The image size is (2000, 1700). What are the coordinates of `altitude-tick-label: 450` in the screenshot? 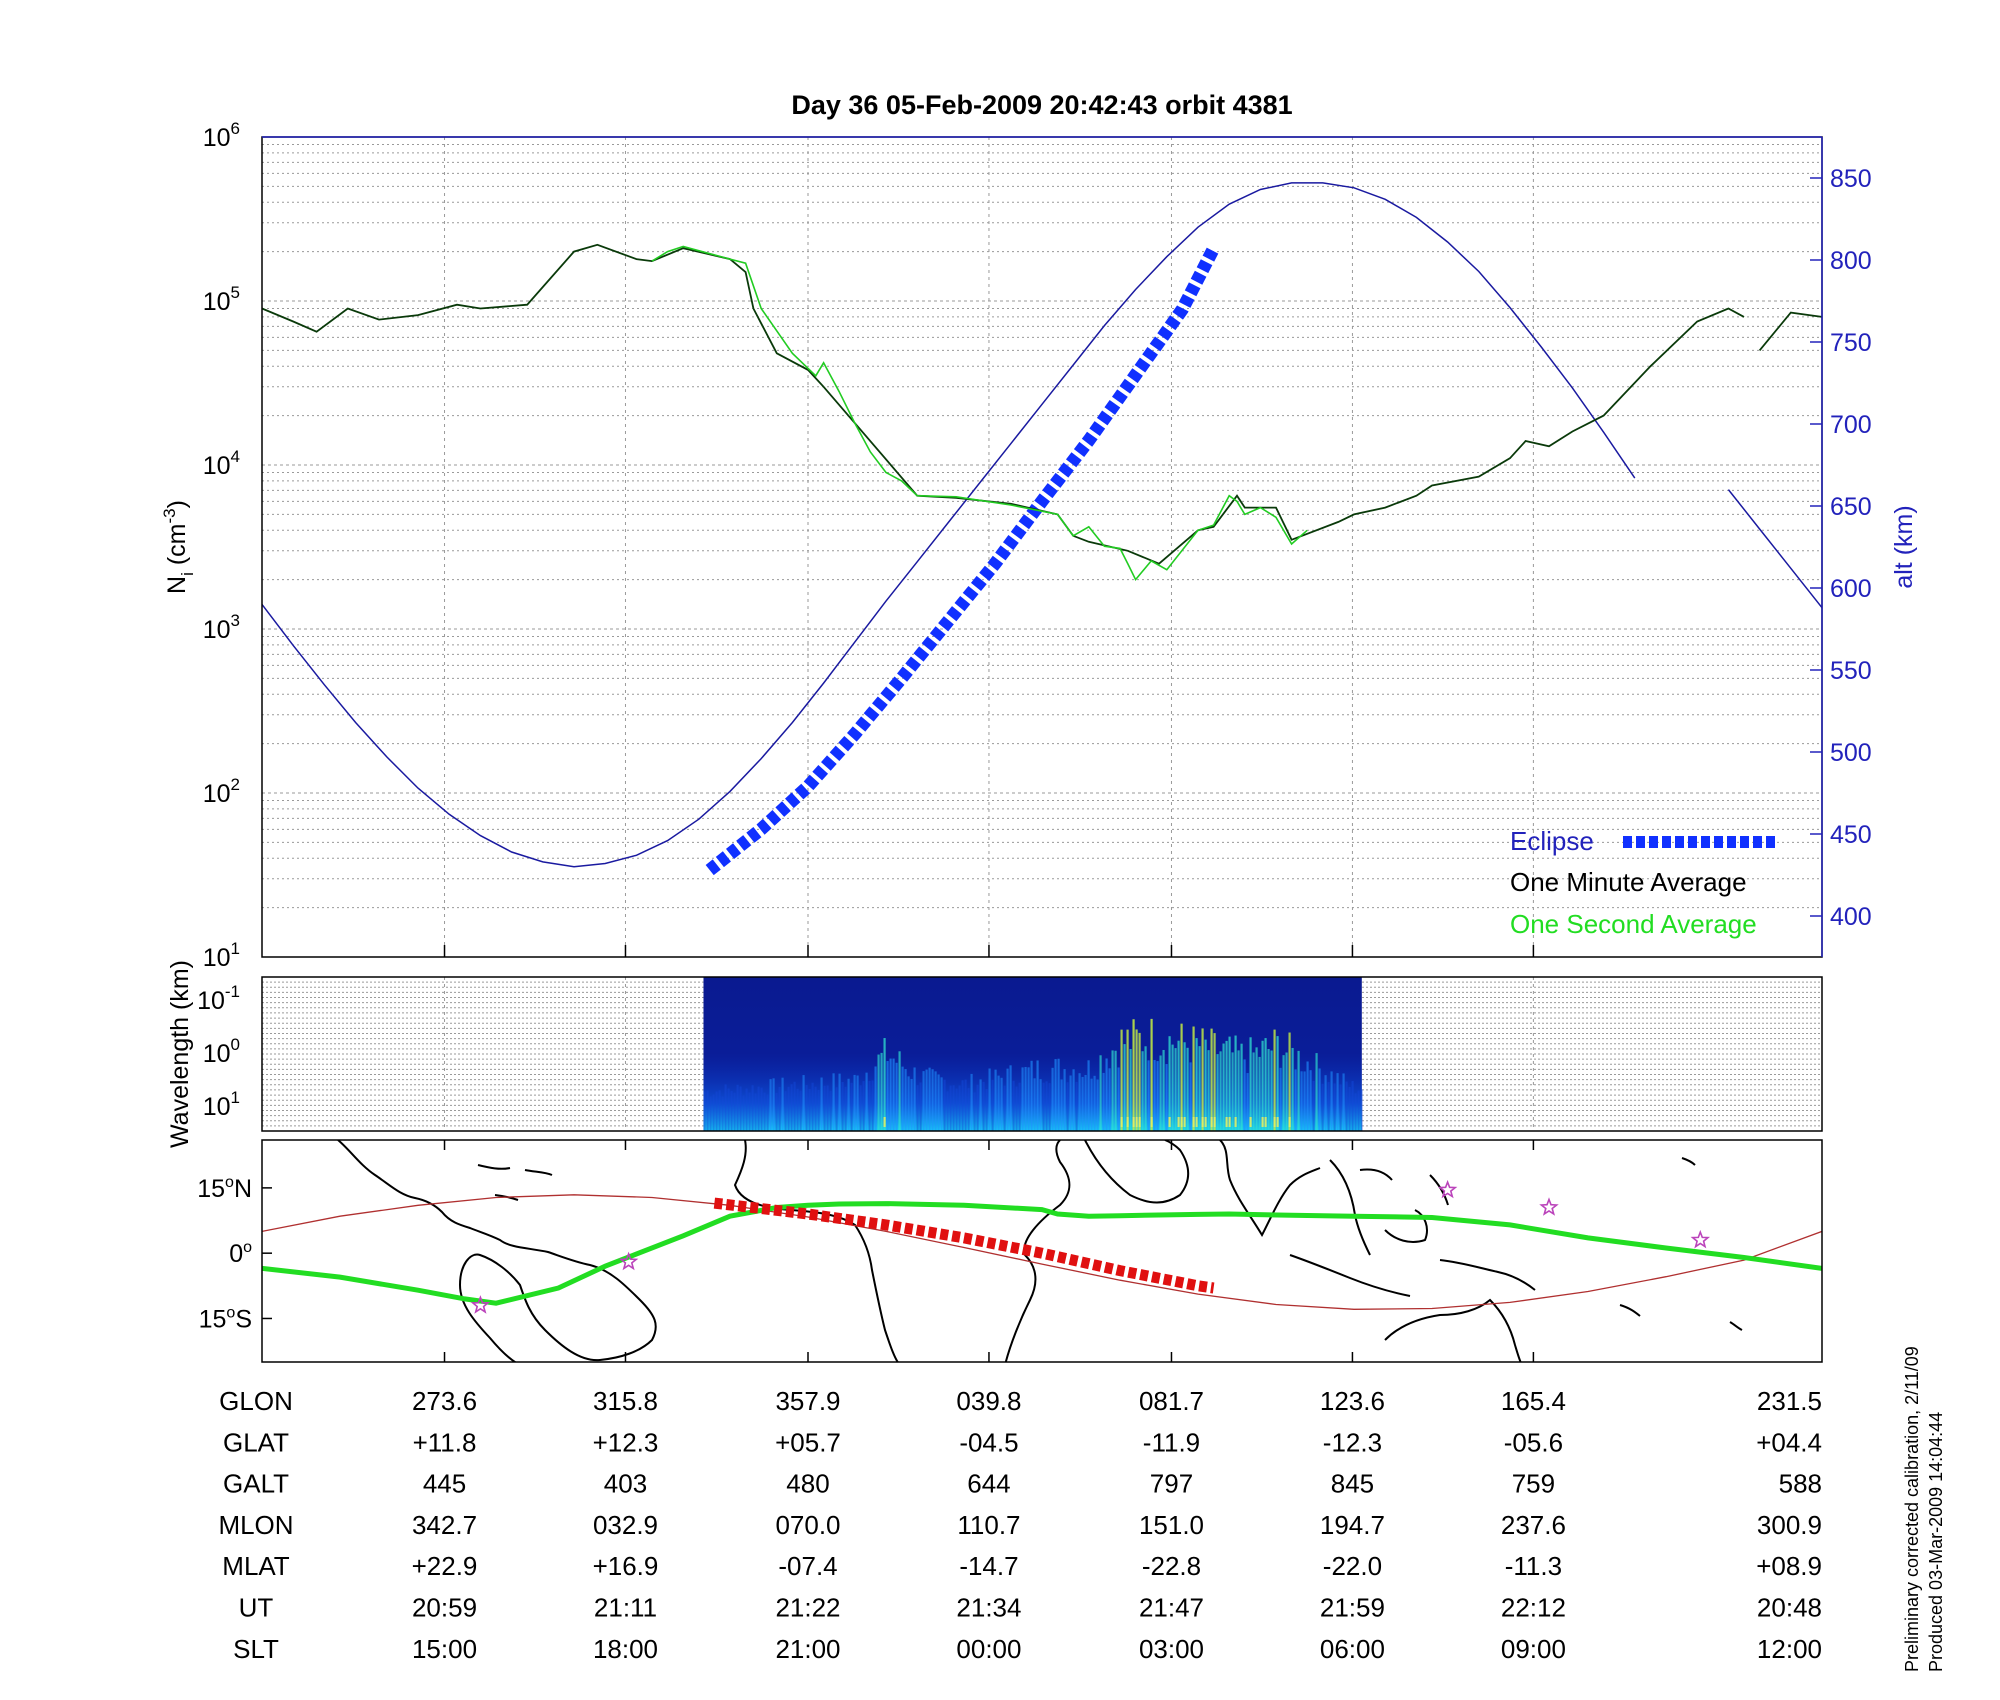 It's located at (1851, 835).